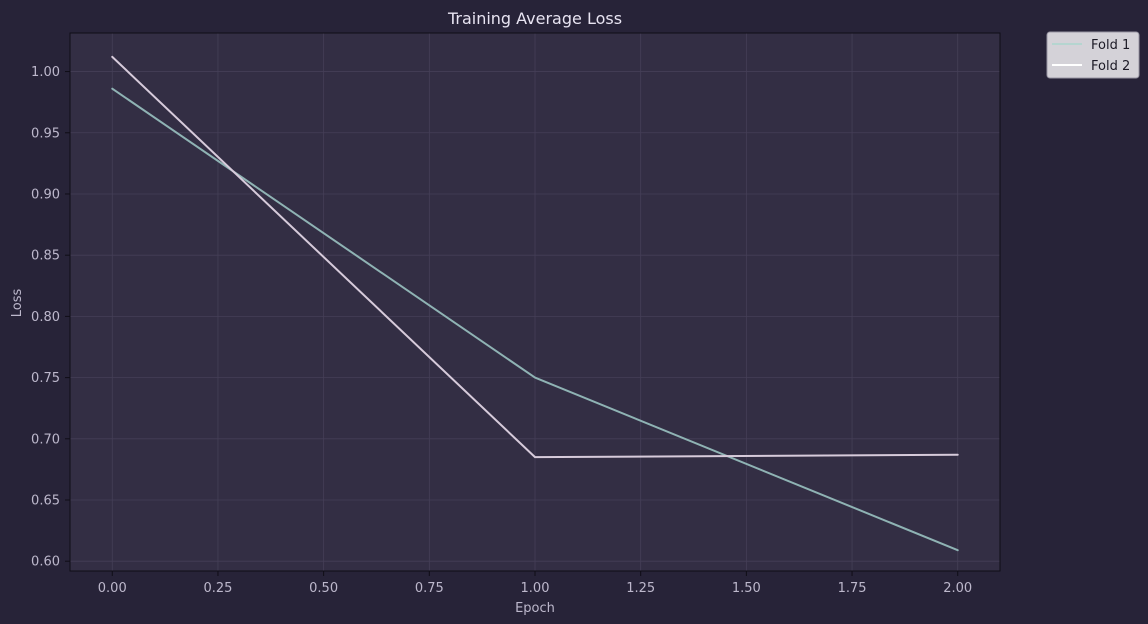 Image resolution: width=1148 pixels, height=624 pixels. What do you see at coordinates (957, 588) in the screenshot?
I see `x-tick-label: 2.00` at bounding box center [957, 588].